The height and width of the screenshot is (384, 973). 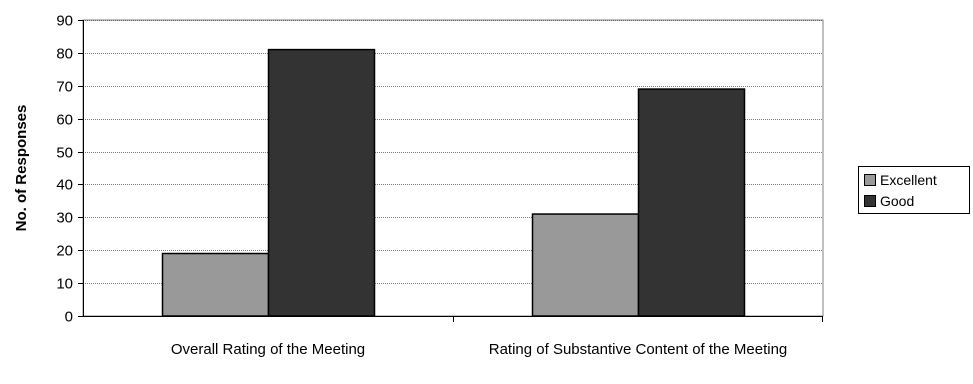 What do you see at coordinates (64, 218) in the screenshot?
I see `y-tick-label: 30` at bounding box center [64, 218].